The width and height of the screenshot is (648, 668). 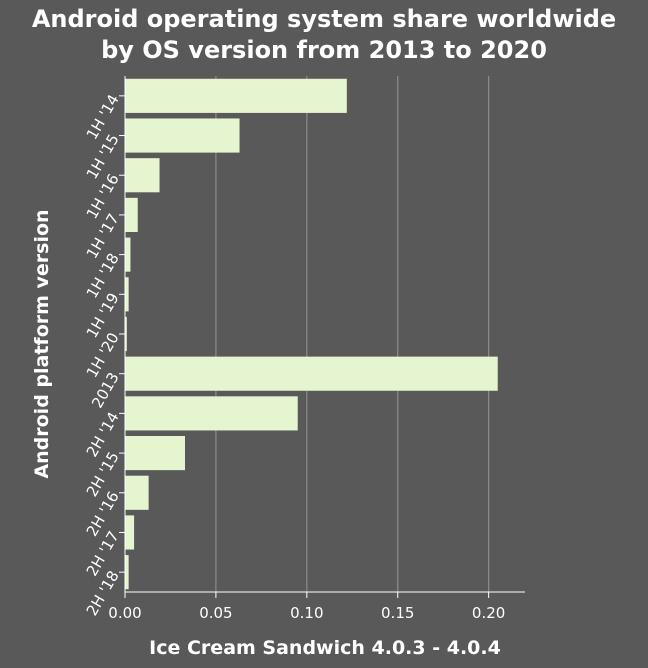 I want to click on y-tick-label-4: 1H '18, so click(x=103, y=275).